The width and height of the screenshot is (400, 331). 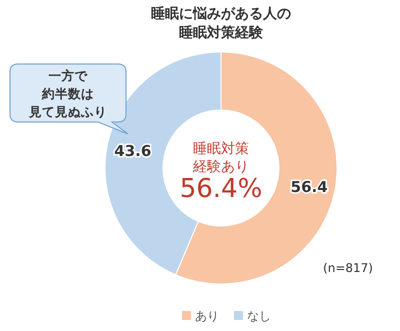 I want to click on text: 見て見ぬふり, so click(x=67, y=111).